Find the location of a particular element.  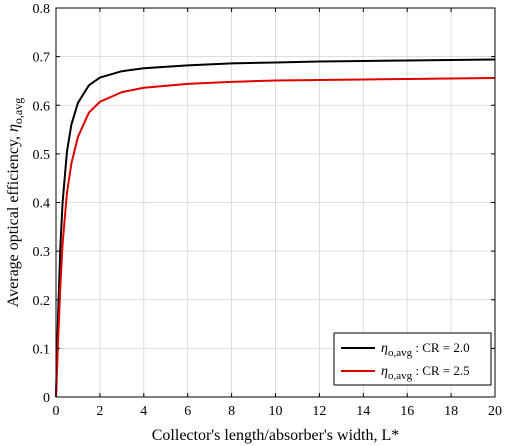

x-tick-label: 10 is located at coordinates (276, 411).